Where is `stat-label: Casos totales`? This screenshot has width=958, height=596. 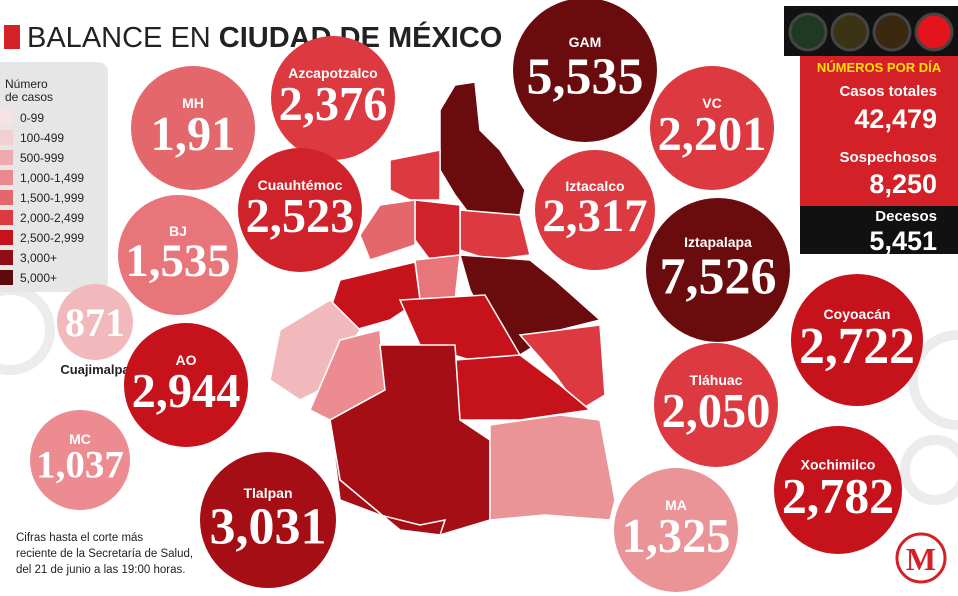 stat-label: Casos totales is located at coordinates (888, 91).